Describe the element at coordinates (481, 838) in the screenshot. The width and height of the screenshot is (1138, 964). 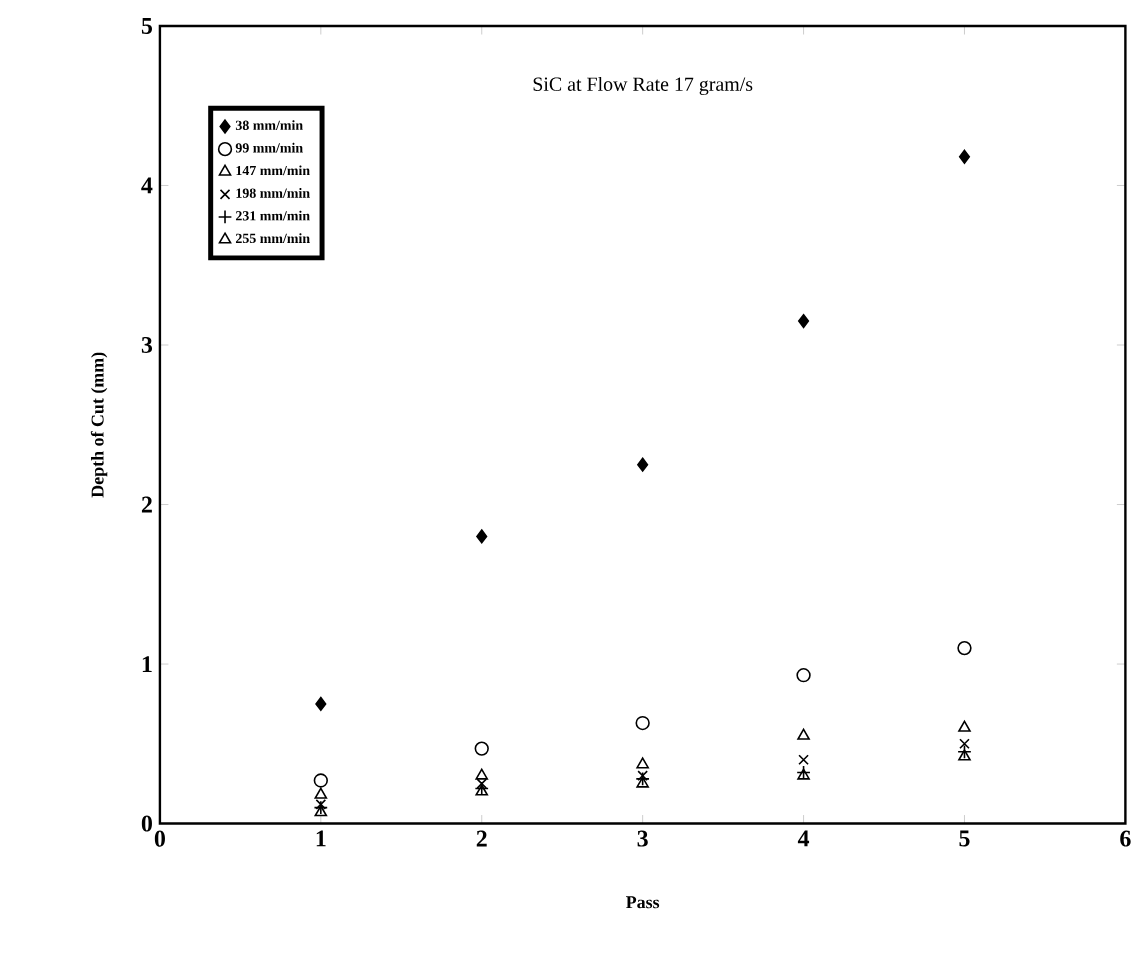
I see `x-tick-label: 2` at that location.